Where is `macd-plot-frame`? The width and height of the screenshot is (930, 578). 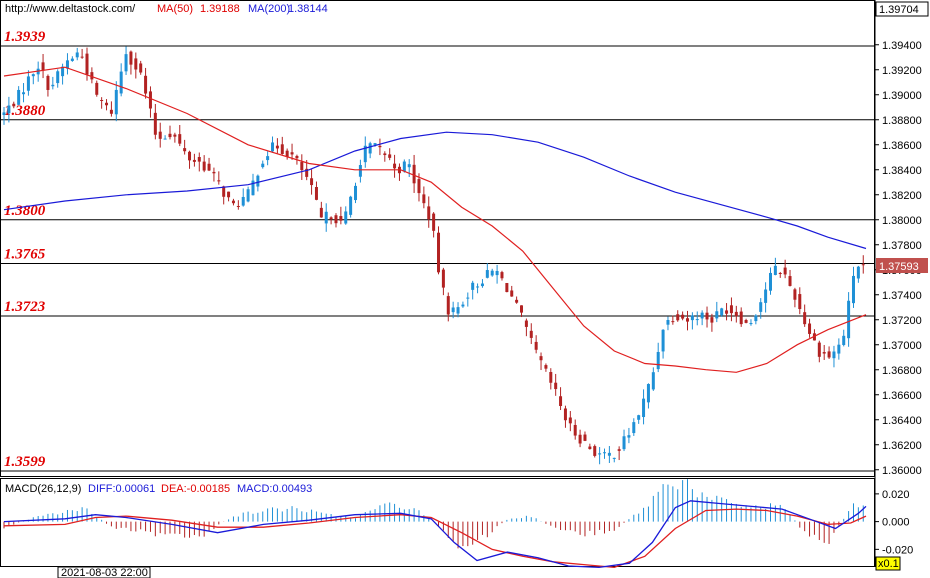 macd-plot-frame is located at coordinates (437, 522).